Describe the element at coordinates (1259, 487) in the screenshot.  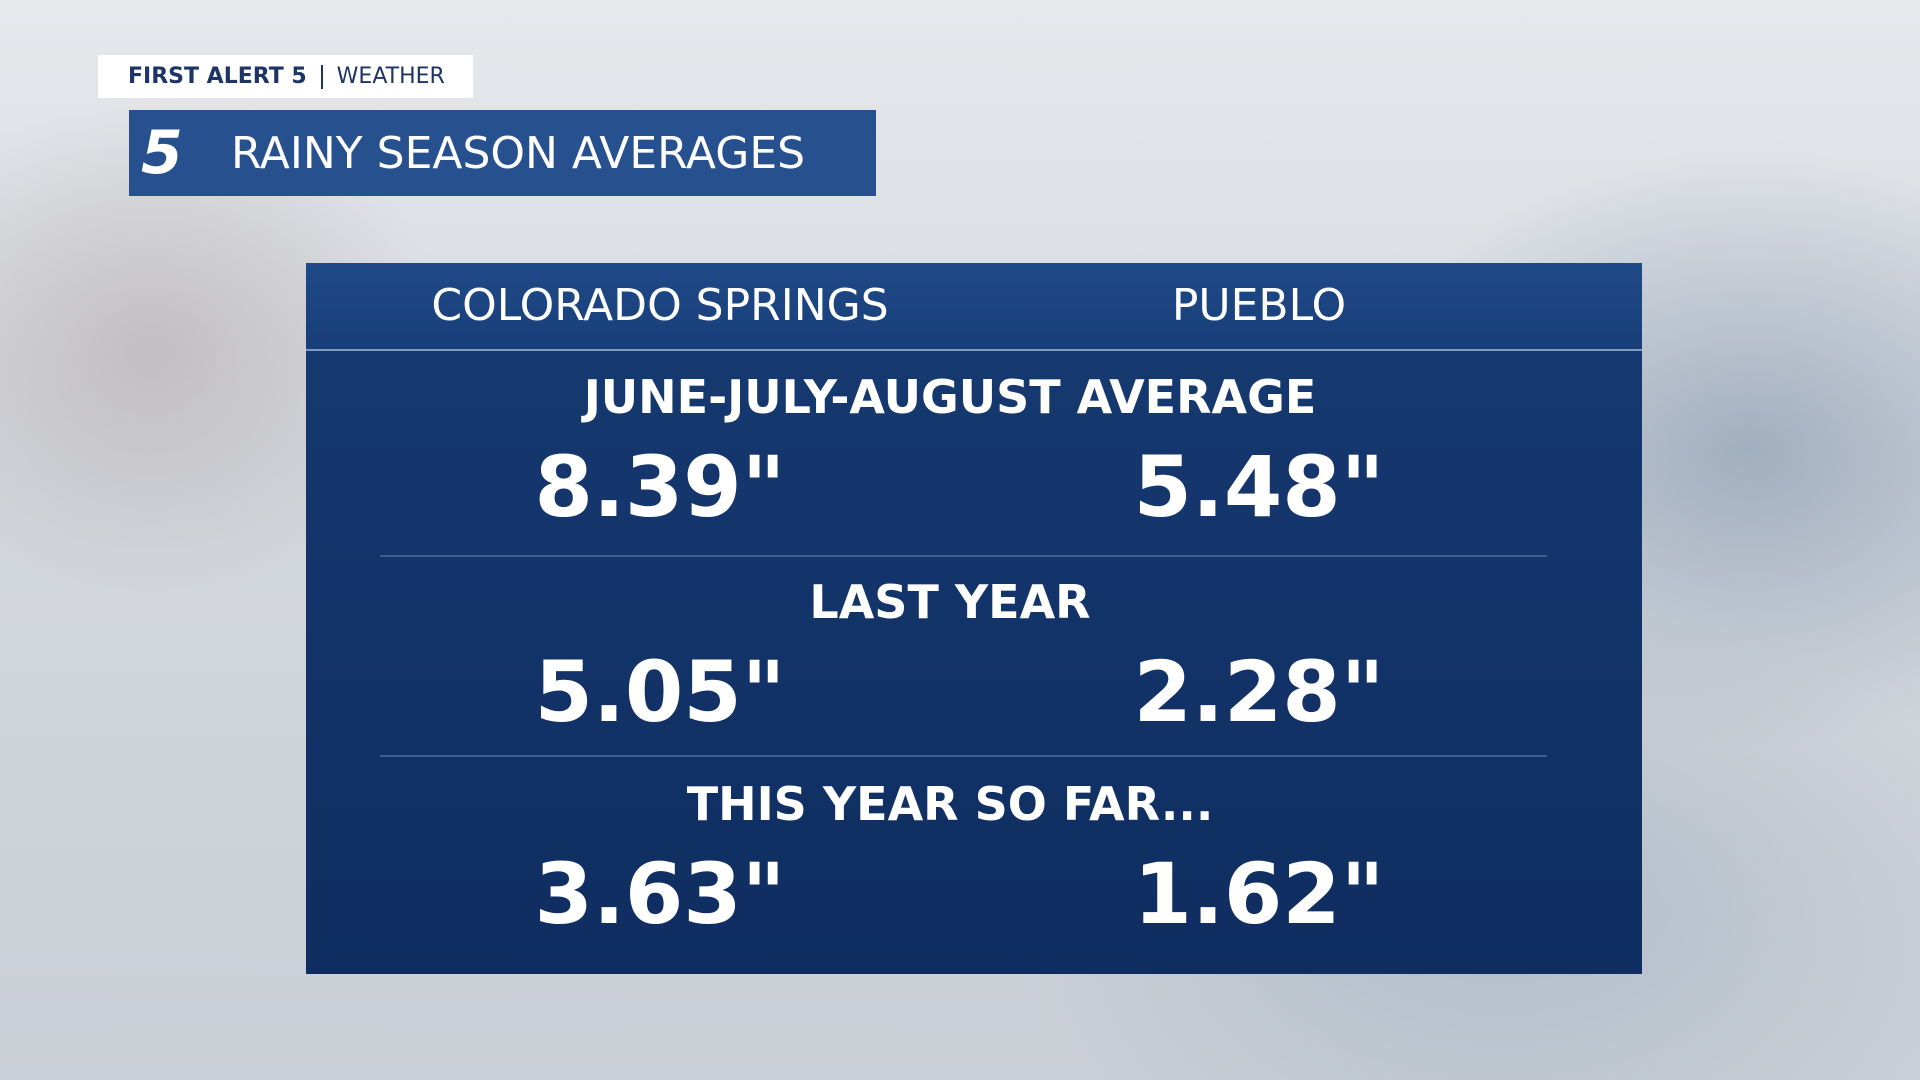
I see `value: 5.48"` at that location.